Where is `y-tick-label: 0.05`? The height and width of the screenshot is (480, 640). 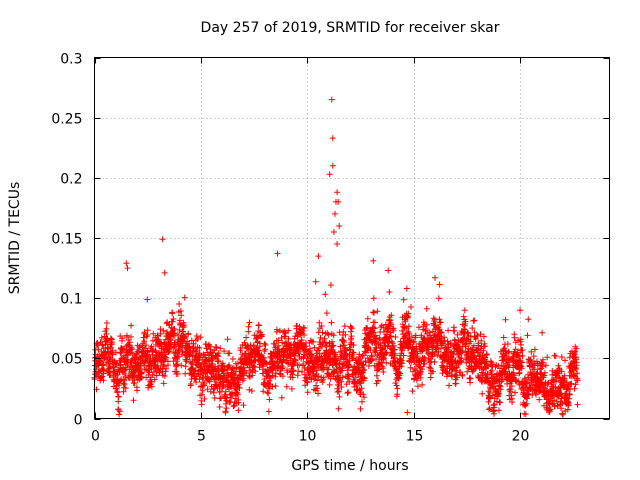 y-tick-label: 0.05 is located at coordinates (66, 360).